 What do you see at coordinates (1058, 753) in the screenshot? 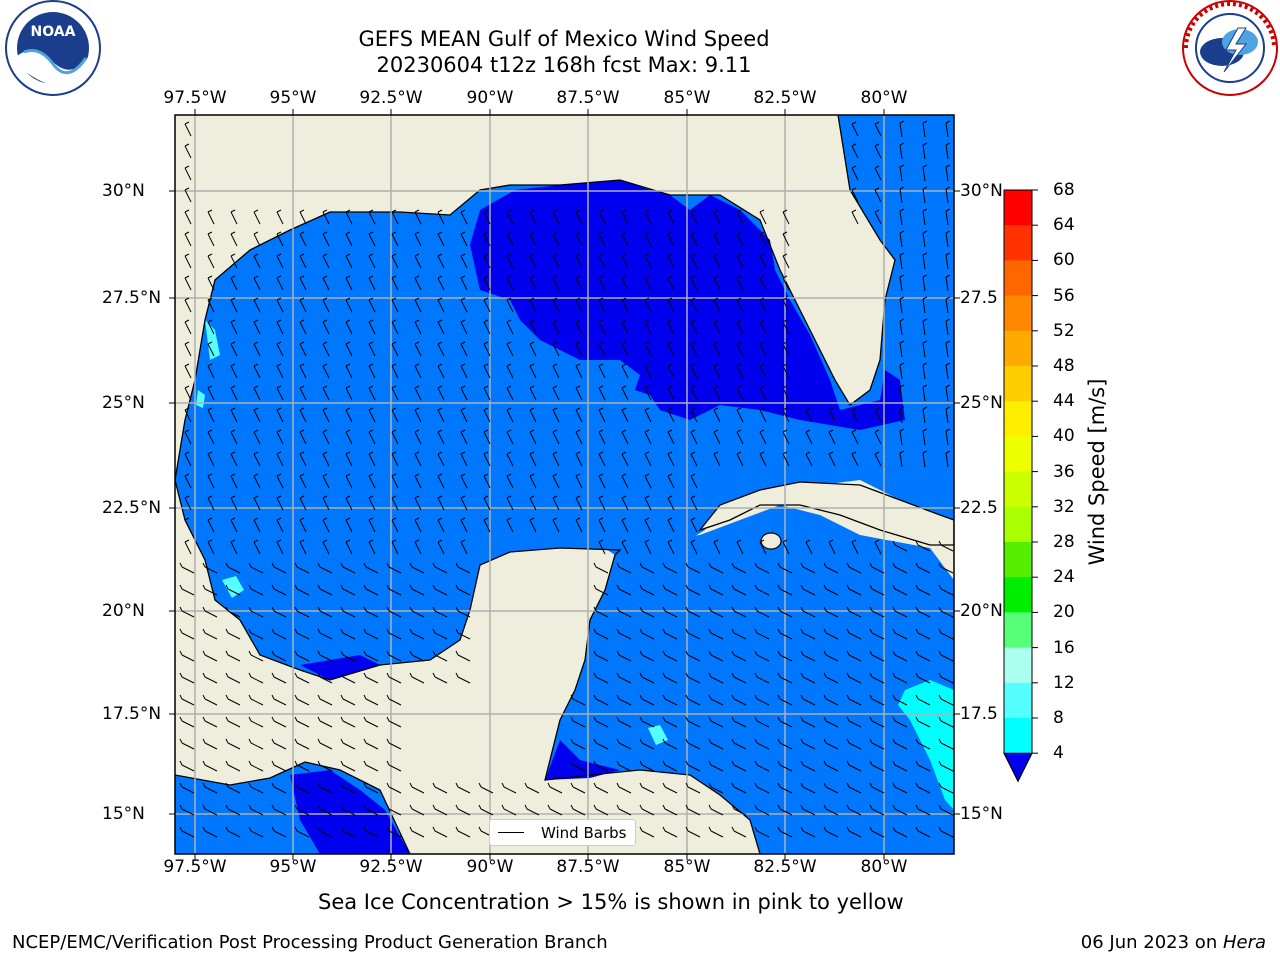
I see `colorbar-label: 4` at bounding box center [1058, 753].